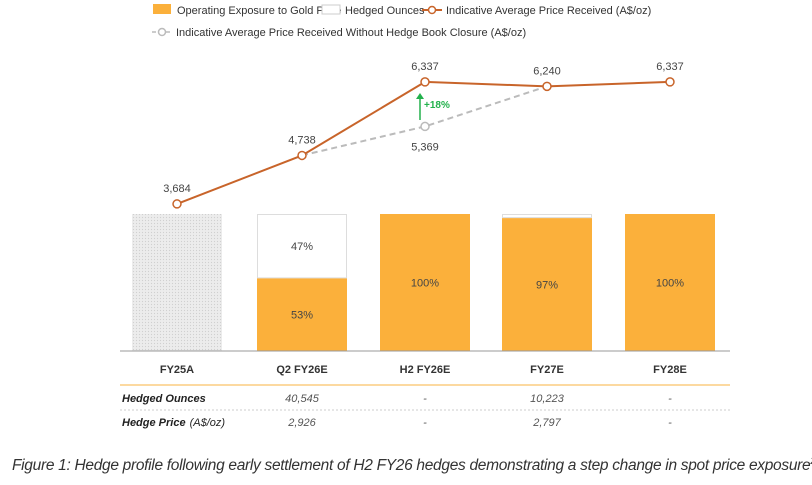  Describe the element at coordinates (162, 32) in the screenshot. I see `legend-marker-price-no-closure` at that location.